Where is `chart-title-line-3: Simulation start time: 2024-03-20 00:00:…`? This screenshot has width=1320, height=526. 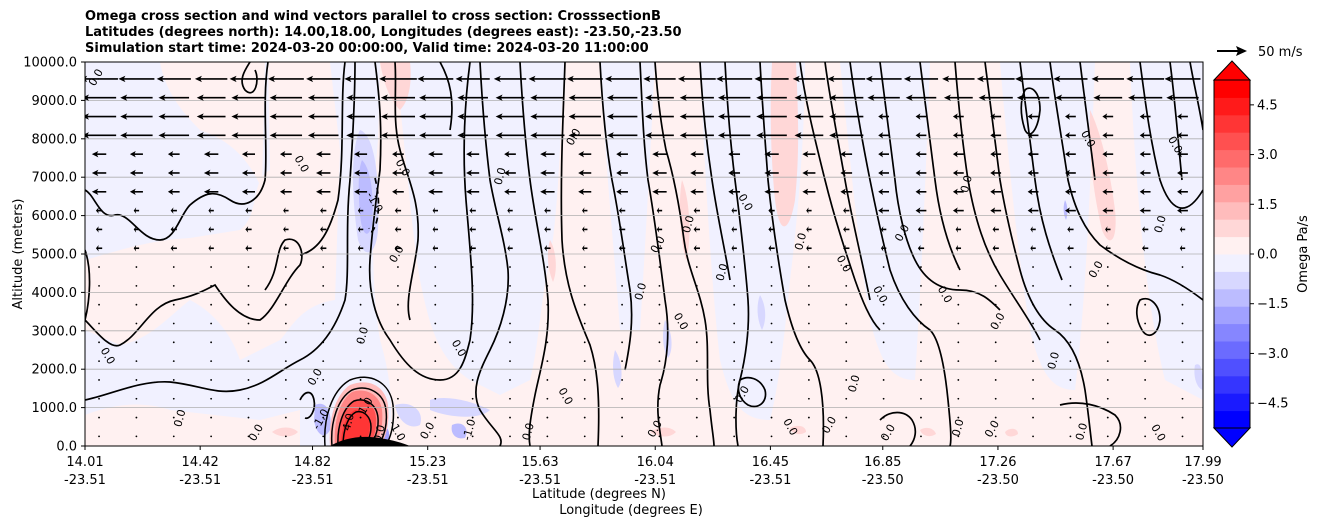
chart-title-line-3: Simulation start time: 2024-03-20 00:00:… is located at coordinates (367, 48).